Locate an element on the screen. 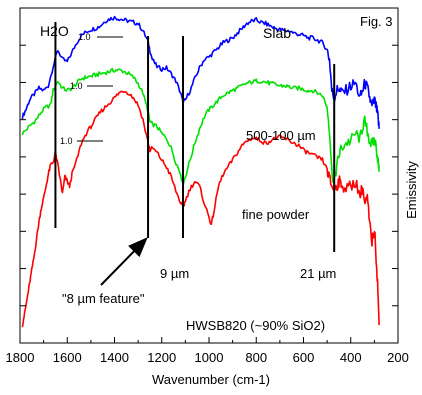 The height and width of the screenshot is (395, 422). x-tick-label-600: 600 is located at coordinates (304, 357).